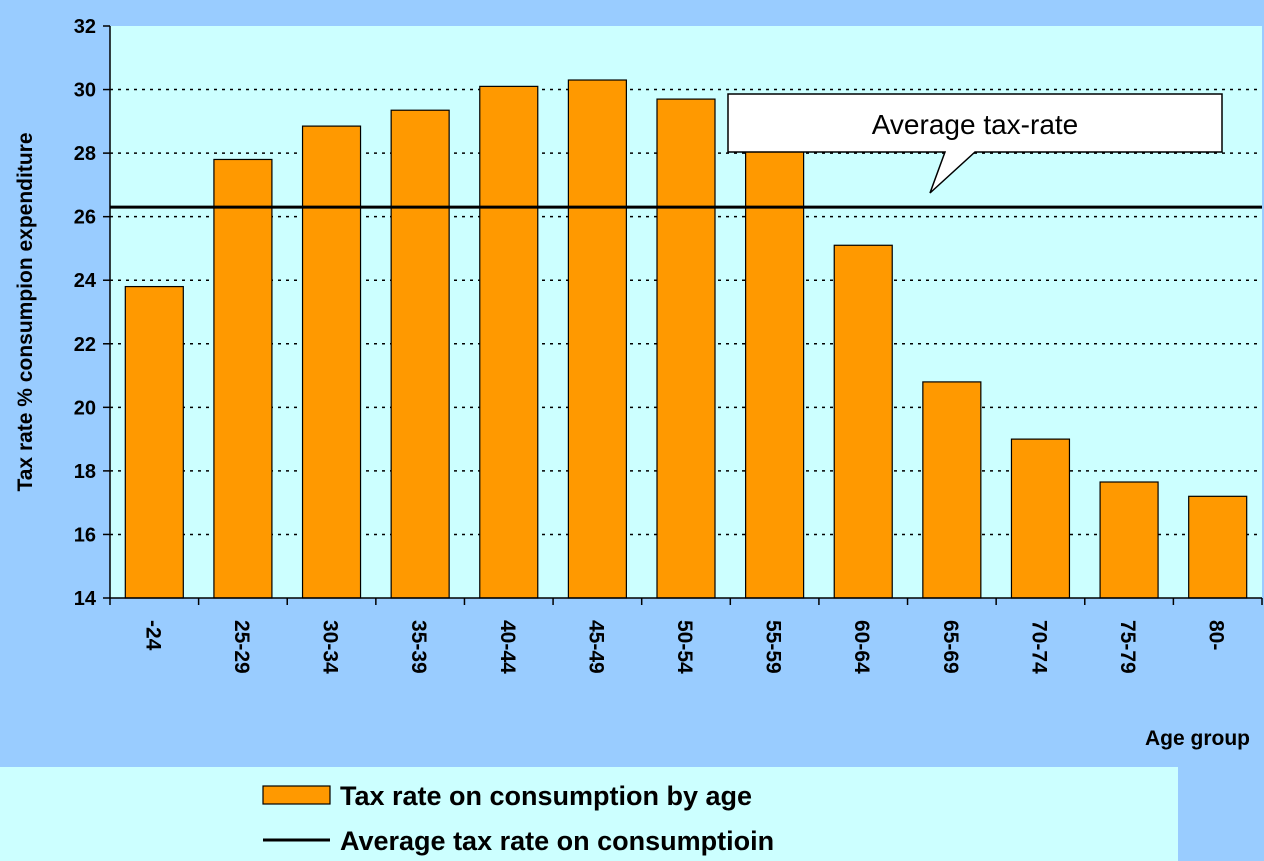 The image size is (1264, 861). Describe the element at coordinates (507, 647) in the screenshot. I see `x-tick-label: 40-44` at that location.